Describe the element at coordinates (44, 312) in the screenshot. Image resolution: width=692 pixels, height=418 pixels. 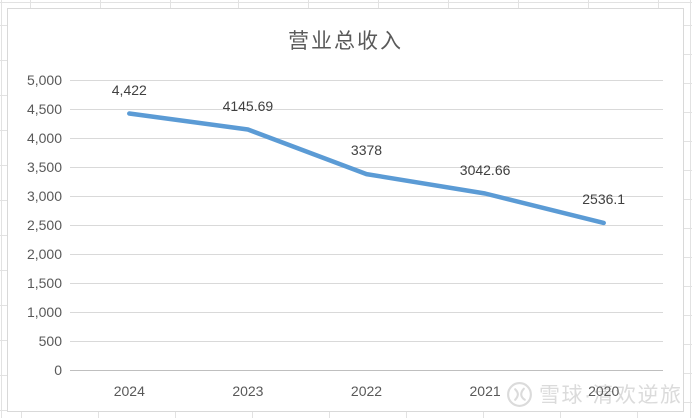
I see `y-axis-tick-label: 1,000` at that location.